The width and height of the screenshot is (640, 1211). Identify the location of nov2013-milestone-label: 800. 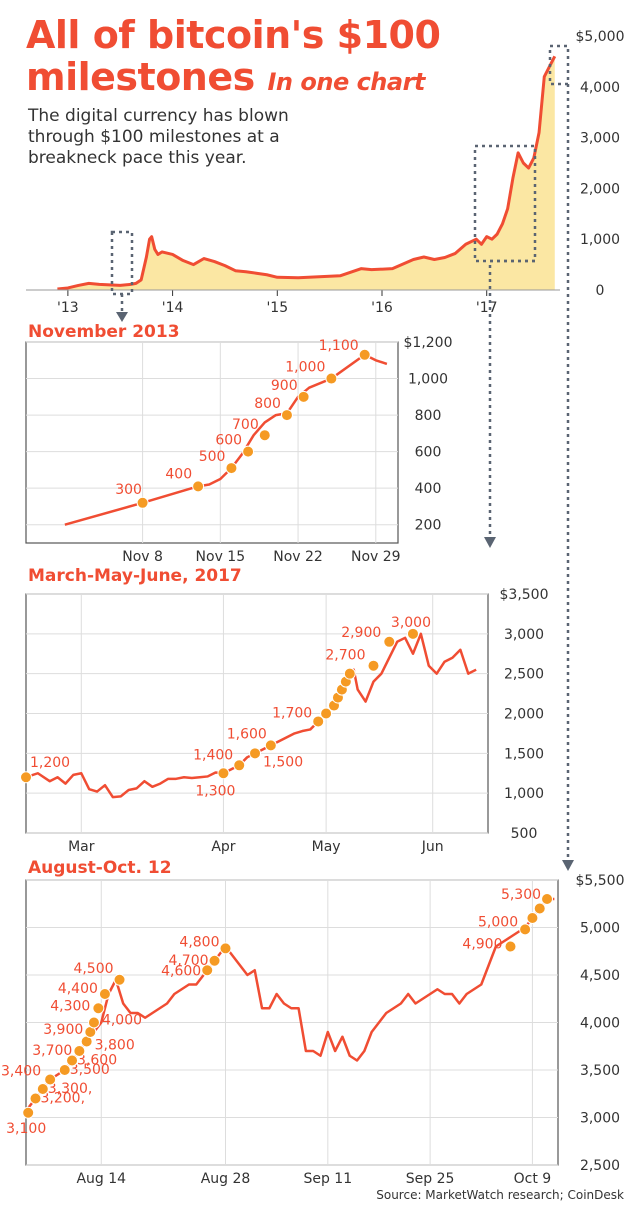
(267, 404).